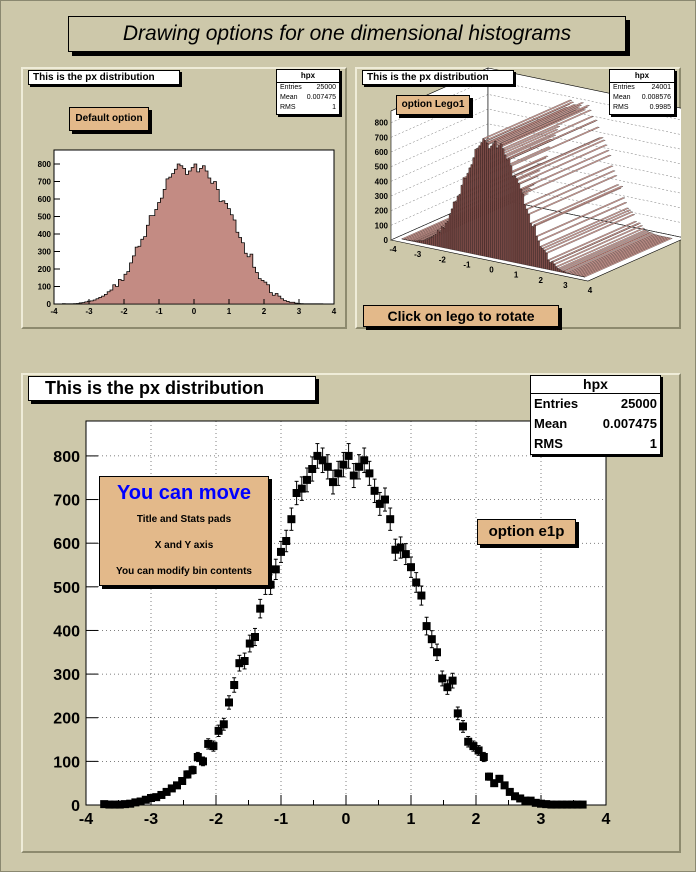 The image size is (696, 872). What do you see at coordinates (656, 97) in the screenshot?
I see `stats-mean-value: 0.008576` at bounding box center [656, 97].